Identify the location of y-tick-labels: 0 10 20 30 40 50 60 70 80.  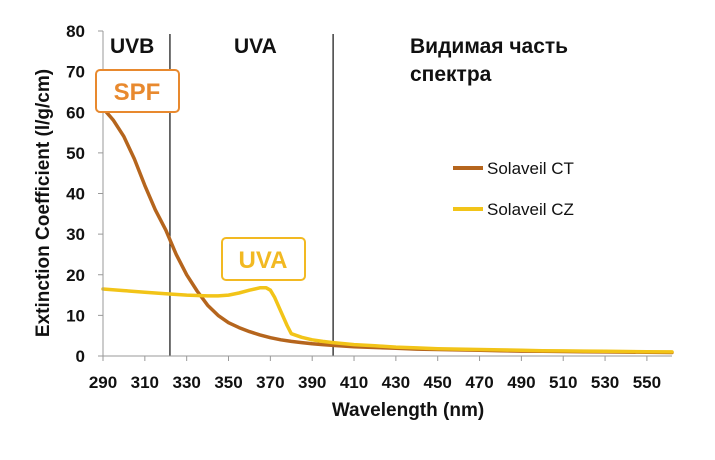
(75, 194).